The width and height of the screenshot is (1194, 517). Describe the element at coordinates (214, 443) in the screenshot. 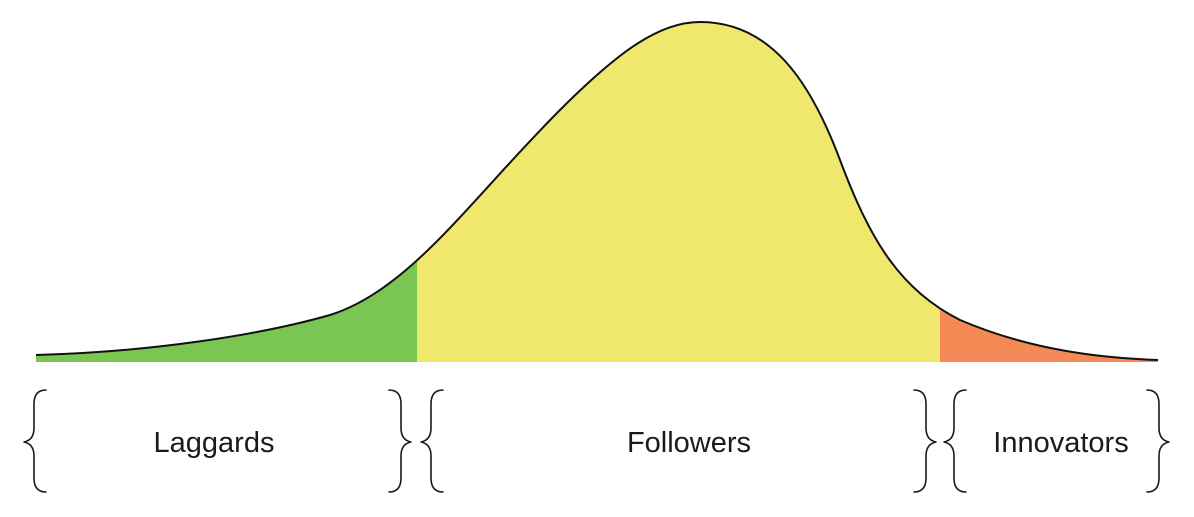

I see `laggards-label: Laggards` at that location.